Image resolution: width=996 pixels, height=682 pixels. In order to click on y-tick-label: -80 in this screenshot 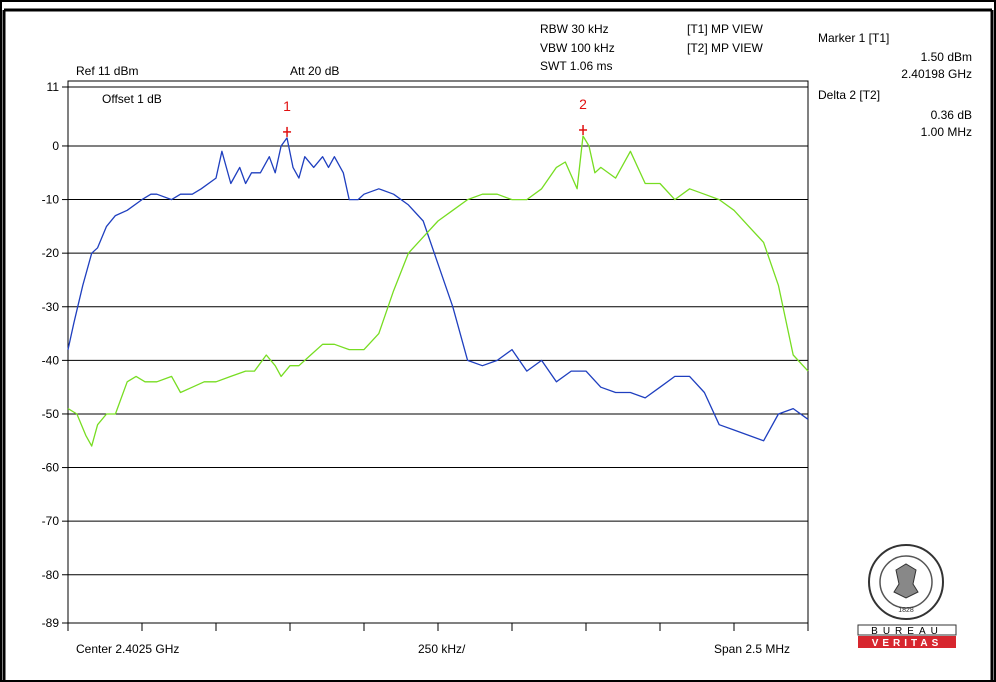, I will do `click(51, 575)`.